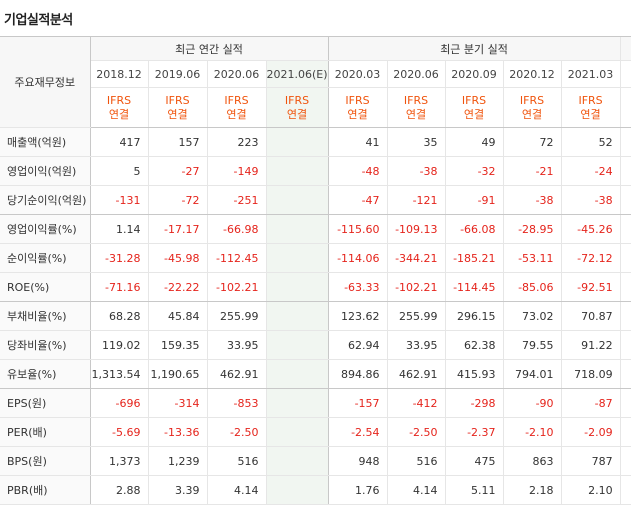 The height and width of the screenshot is (510, 631). Describe the element at coordinates (236, 200) in the screenshot. I see `cell-value: -251` at that location.